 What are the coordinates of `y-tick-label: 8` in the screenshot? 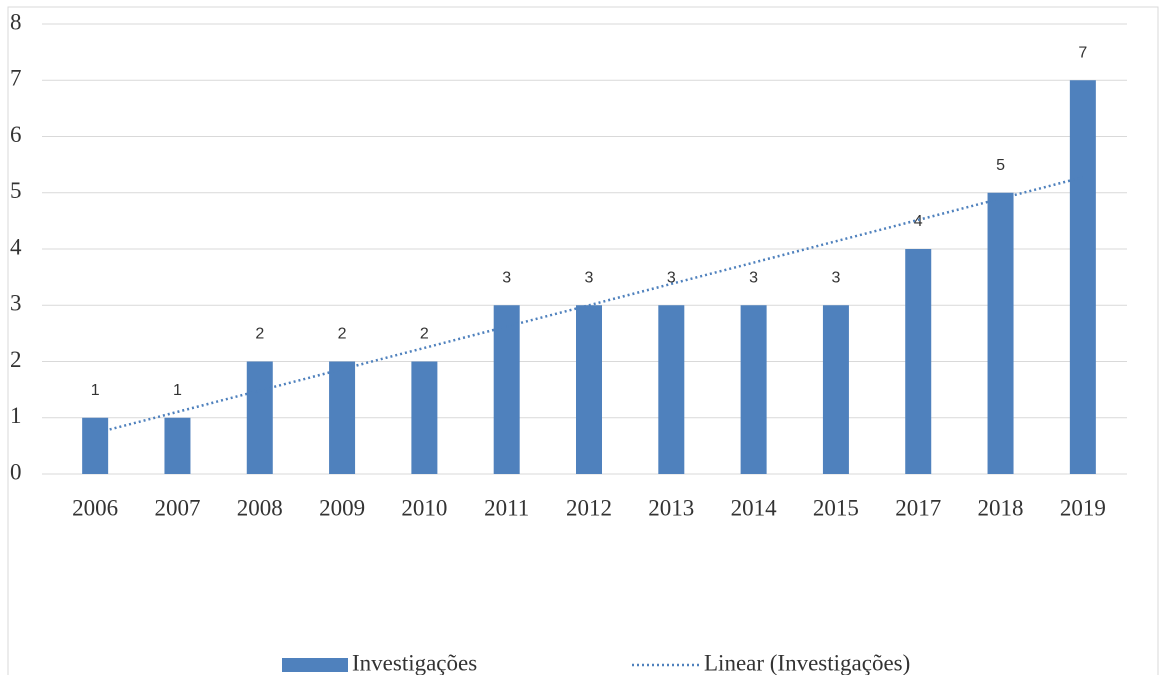 It's located at (16, 21).